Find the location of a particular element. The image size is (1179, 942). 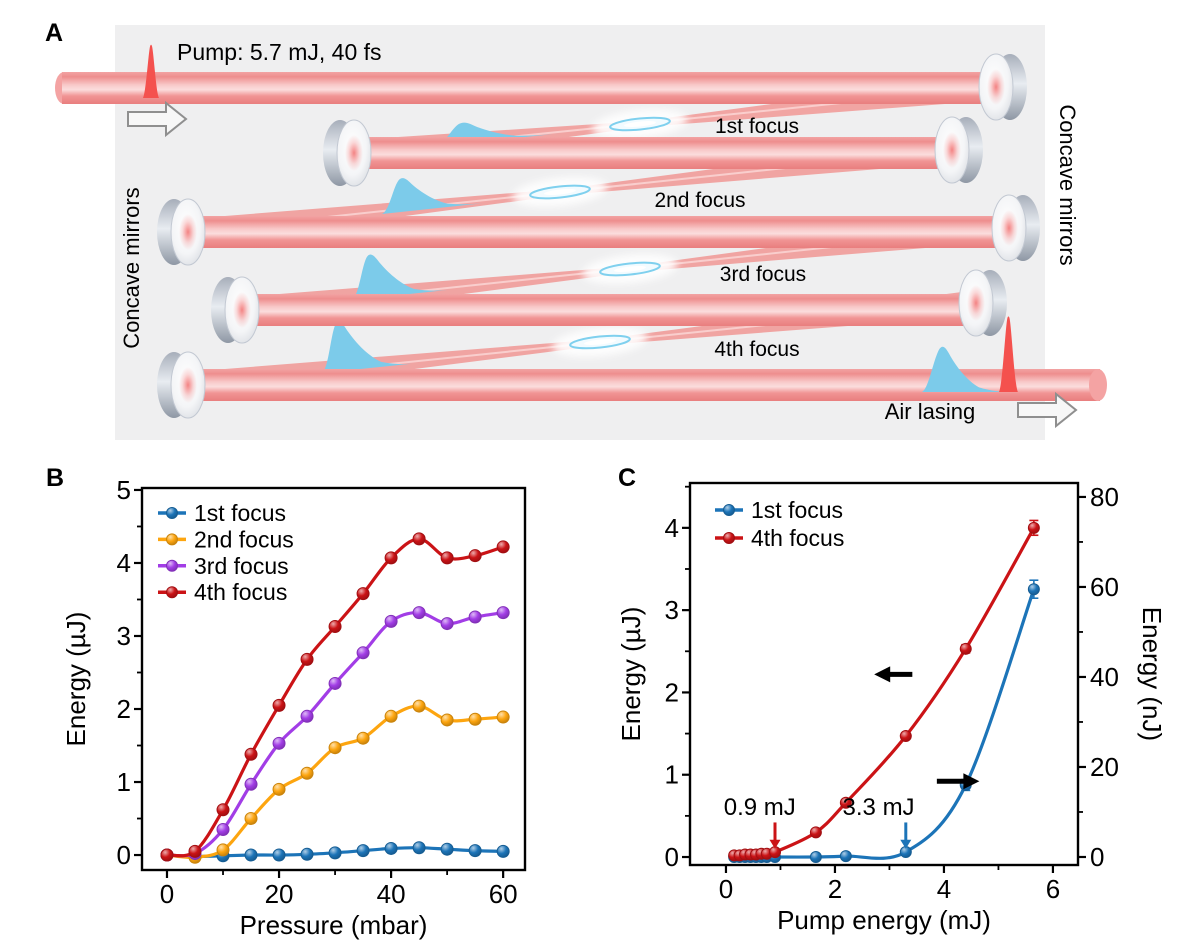

pump-label: Pump: 5.7 mJ, 40 fs is located at coordinates (279, 52).